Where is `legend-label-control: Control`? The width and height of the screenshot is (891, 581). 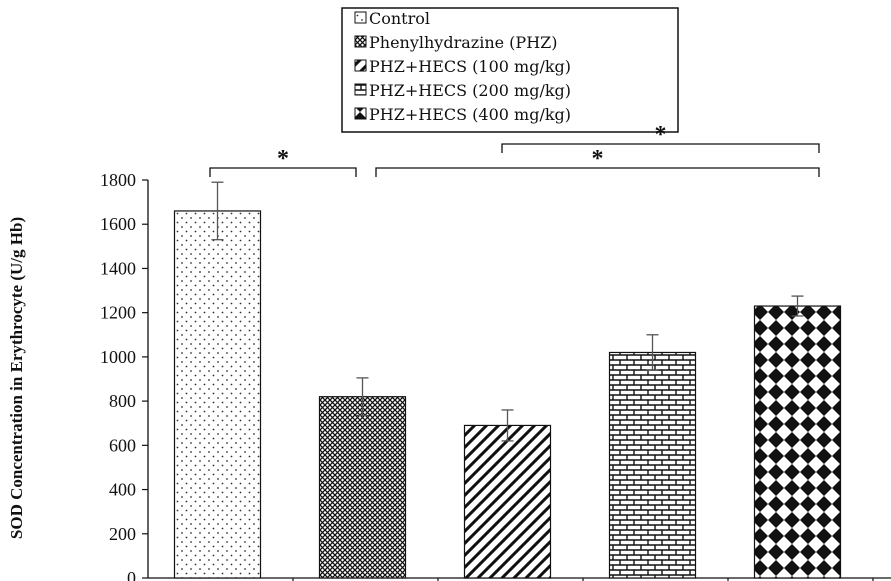
legend-label-control: Control is located at coordinates (399, 18).